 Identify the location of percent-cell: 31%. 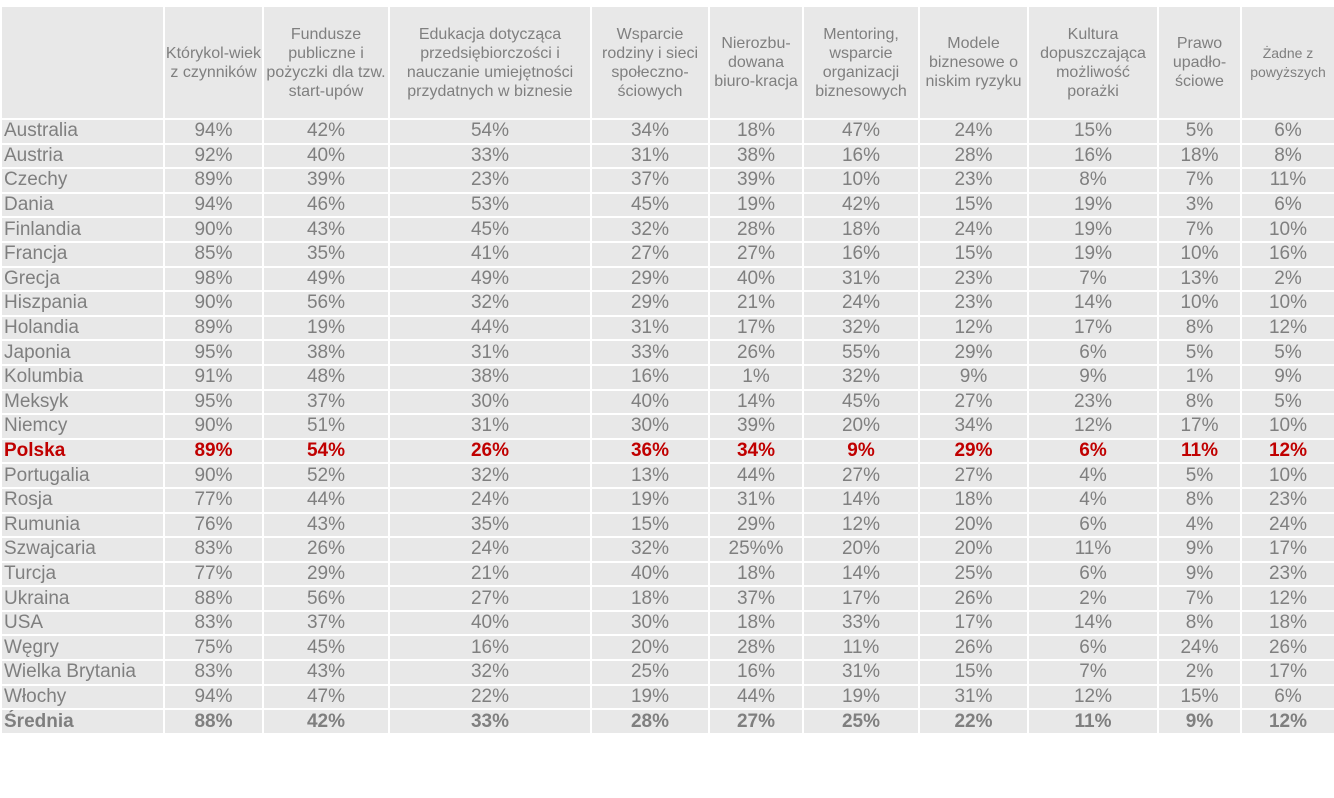
(650, 328).